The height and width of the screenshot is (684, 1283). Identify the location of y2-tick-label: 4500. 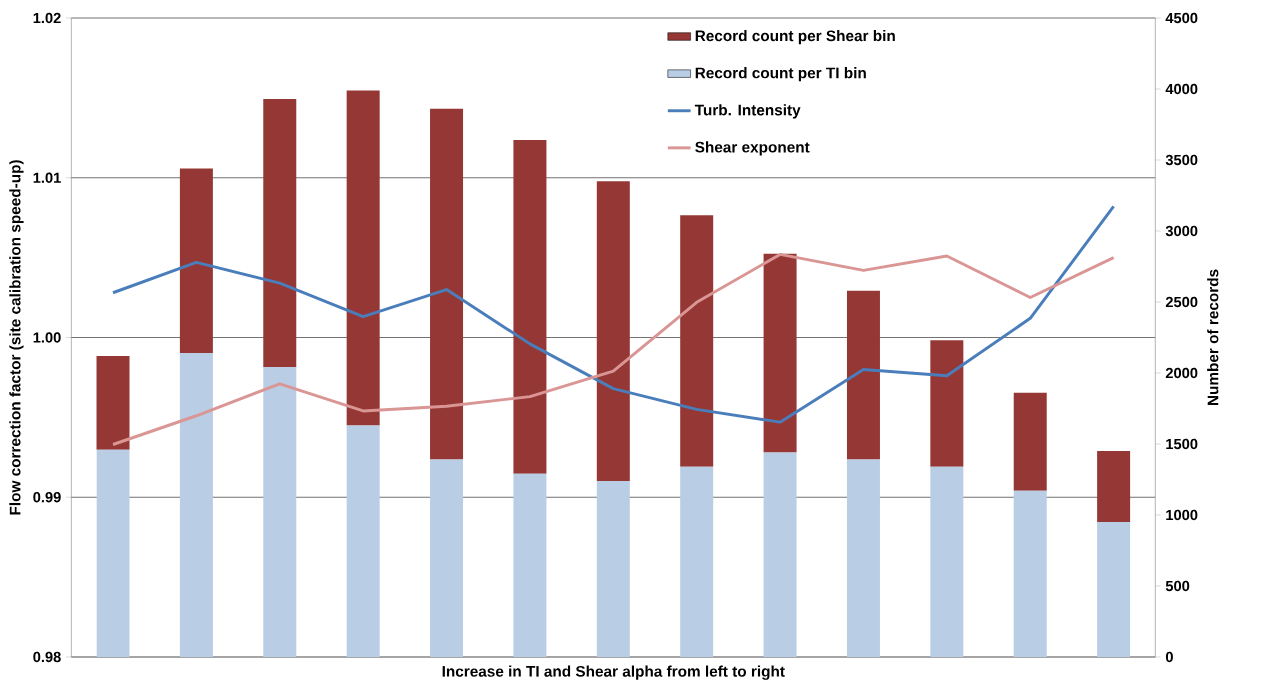
(1181, 18).